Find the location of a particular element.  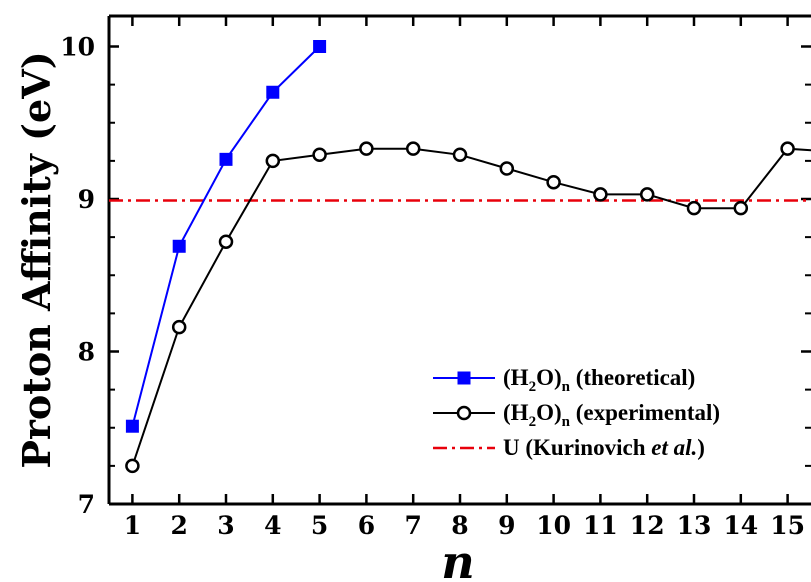

x-tick-label: 12 is located at coordinates (647, 525).